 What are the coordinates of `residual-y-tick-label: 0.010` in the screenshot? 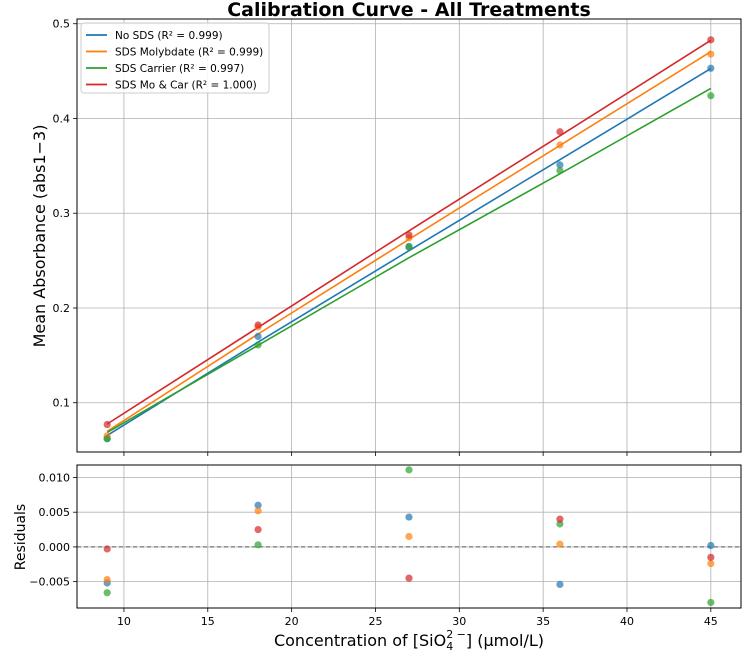 It's located at (55, 477).